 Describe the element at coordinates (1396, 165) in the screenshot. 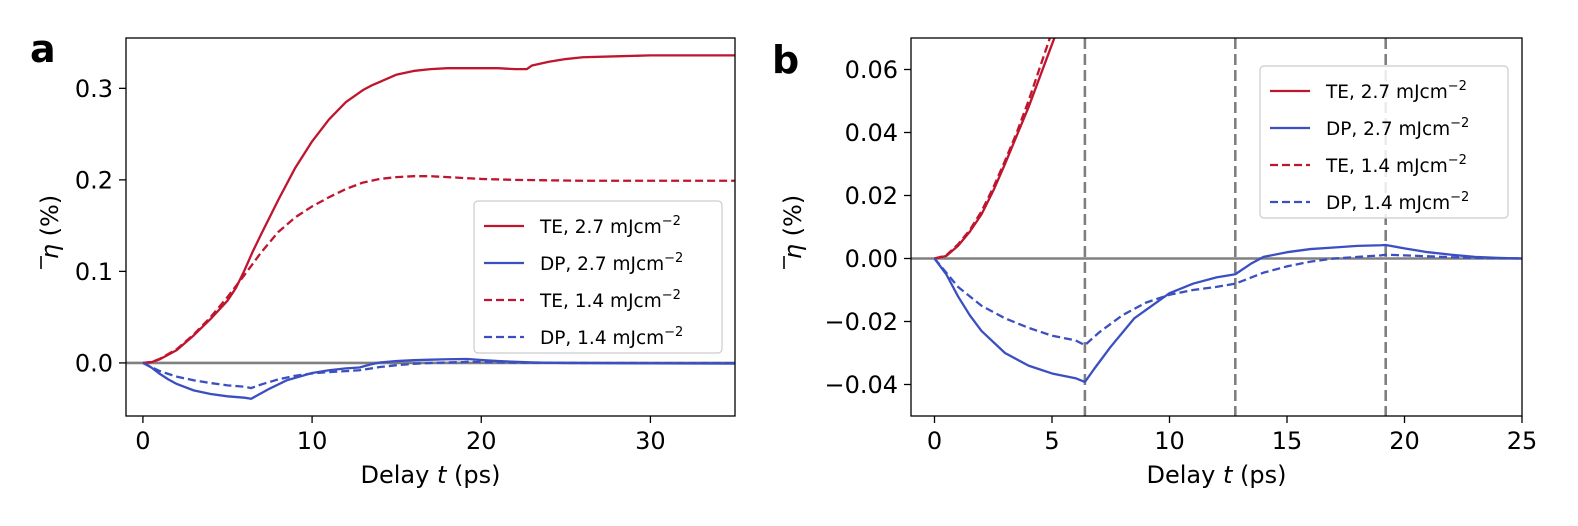

I see `legend-label-b-2: TE, 1.4 mJcm−2` at that location.